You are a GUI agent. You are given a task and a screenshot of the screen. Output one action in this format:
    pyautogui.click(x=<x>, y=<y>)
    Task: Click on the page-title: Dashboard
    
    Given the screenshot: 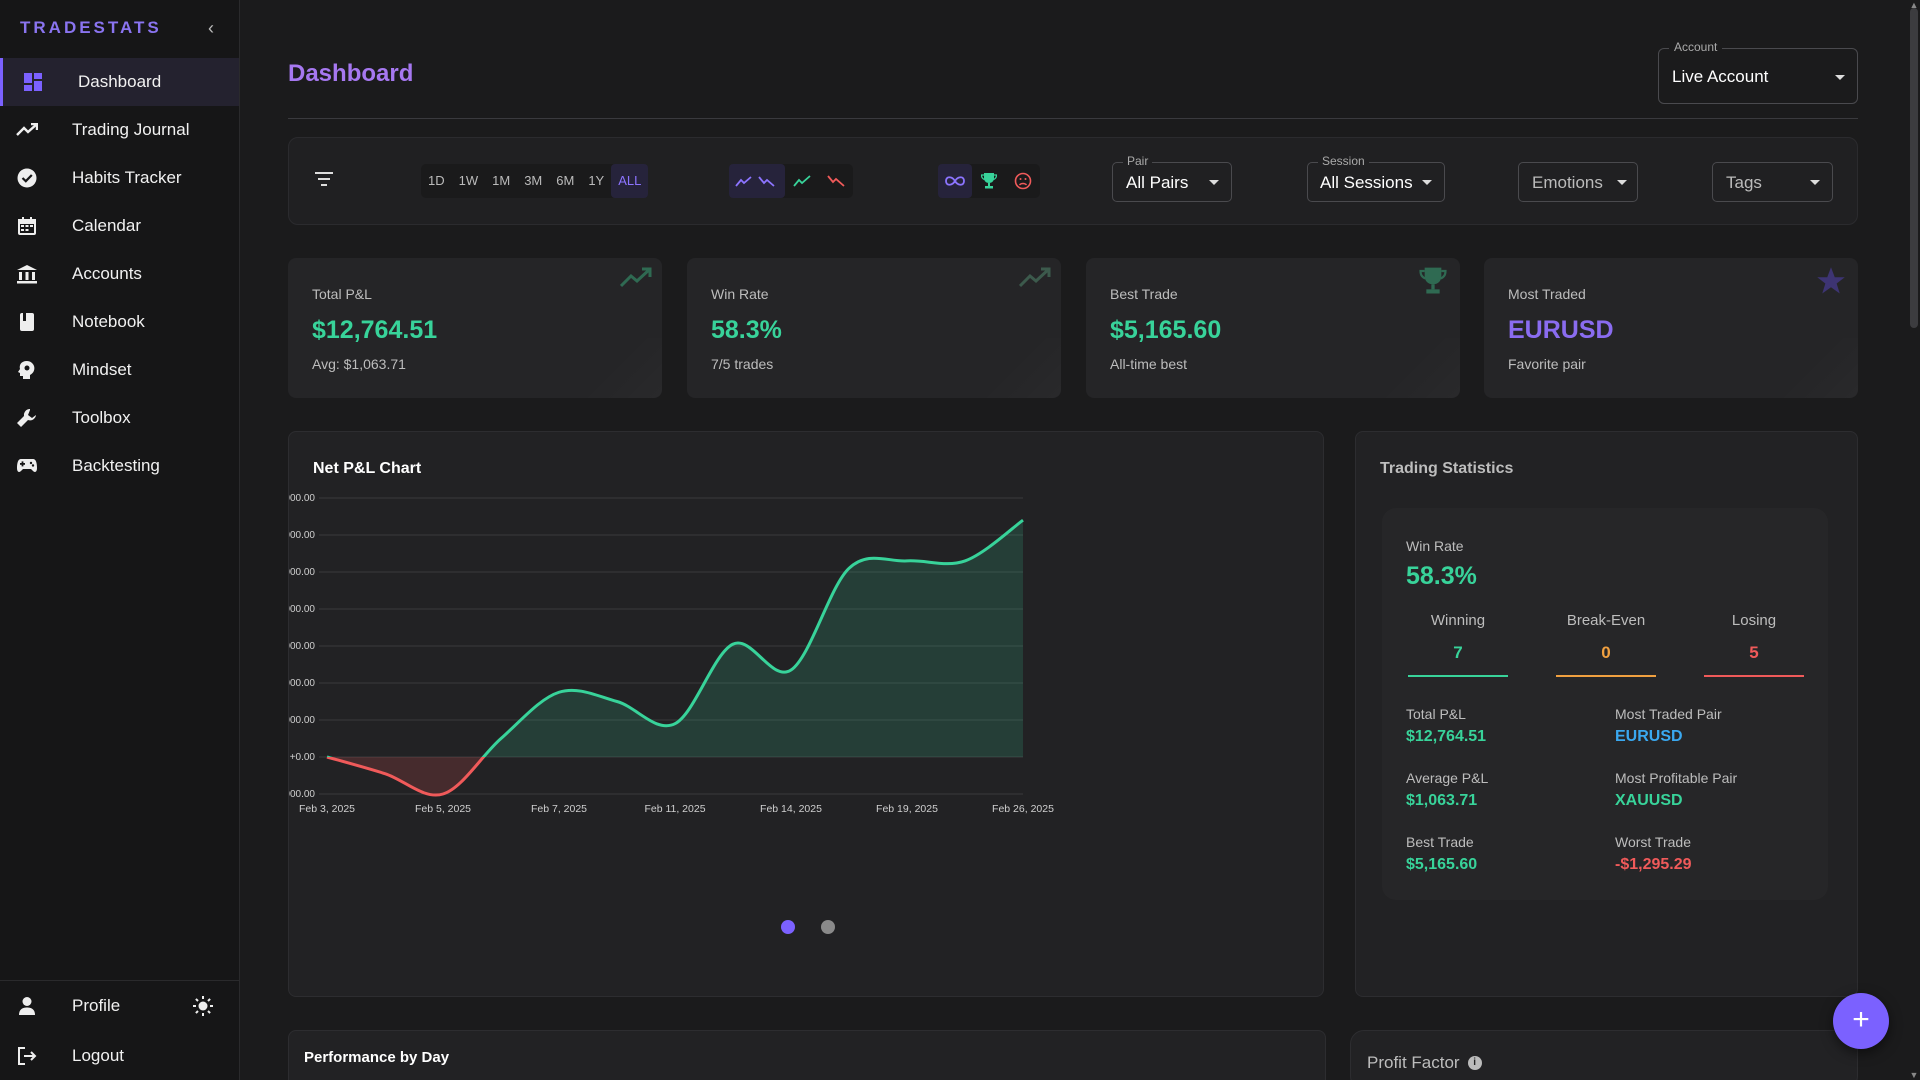 What is the action you would take?
    pyautogui.click(x=351, y=73)
    